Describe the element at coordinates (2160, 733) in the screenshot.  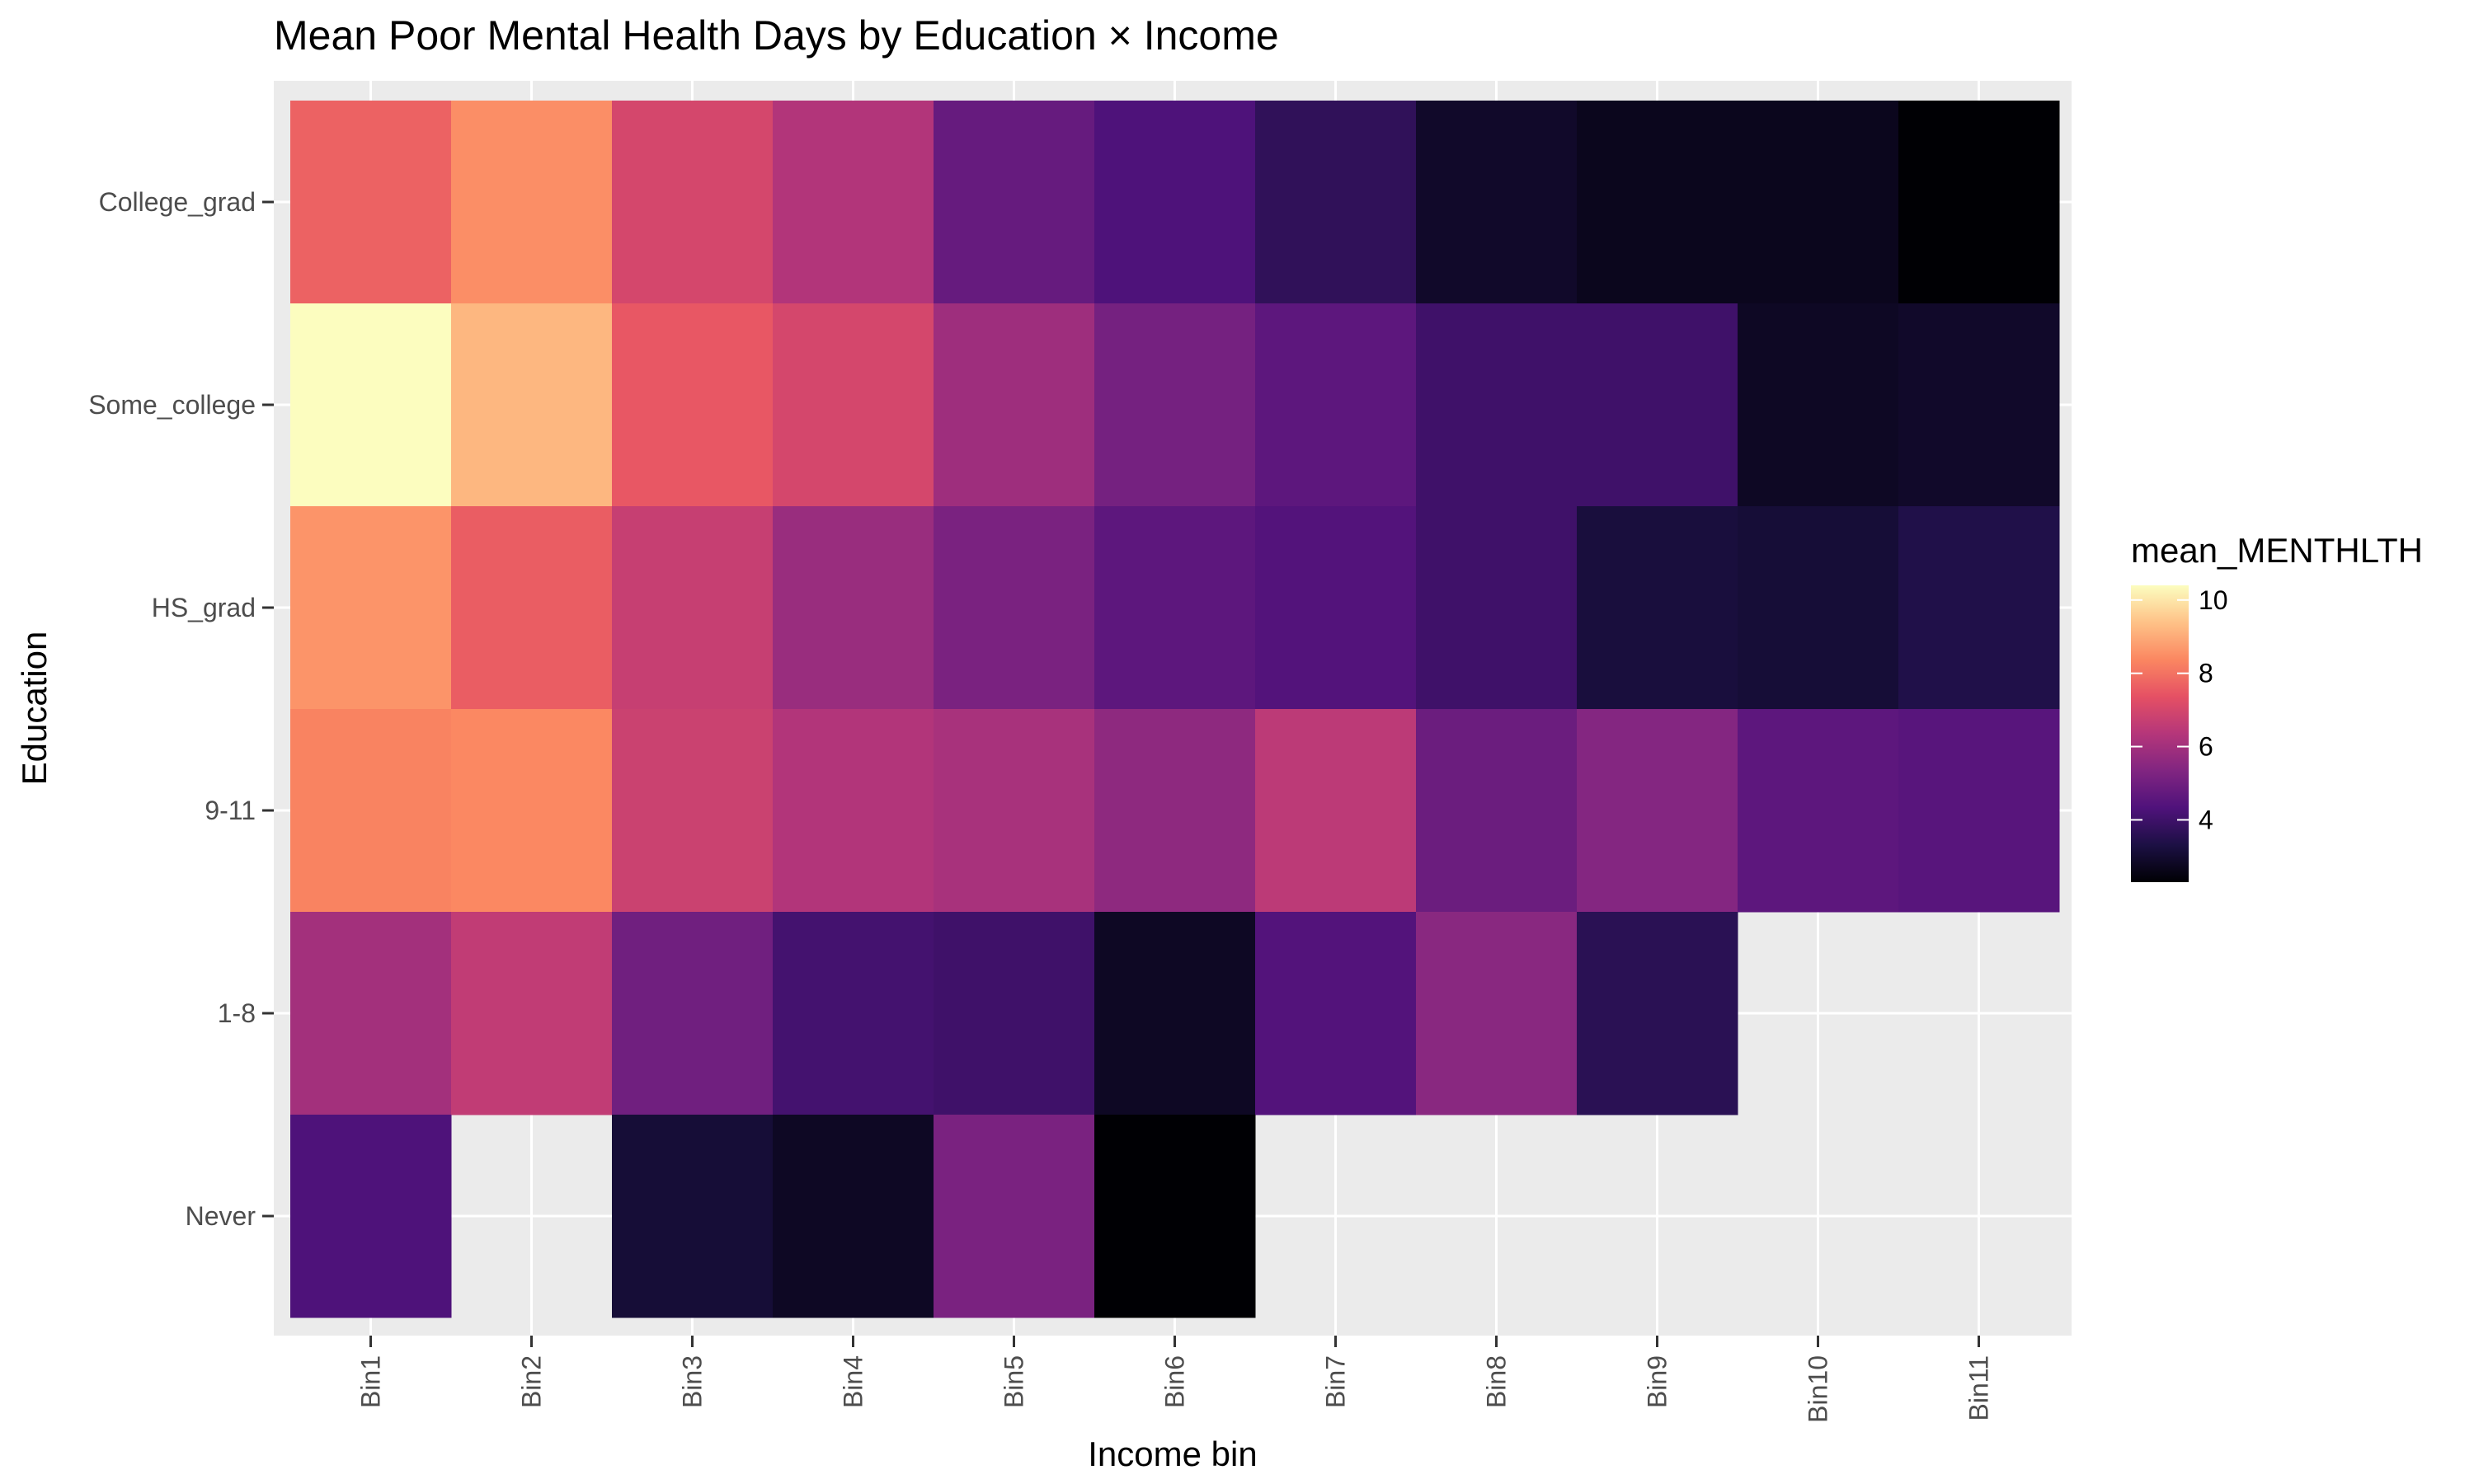
I see `legend-color-bar` at that location.